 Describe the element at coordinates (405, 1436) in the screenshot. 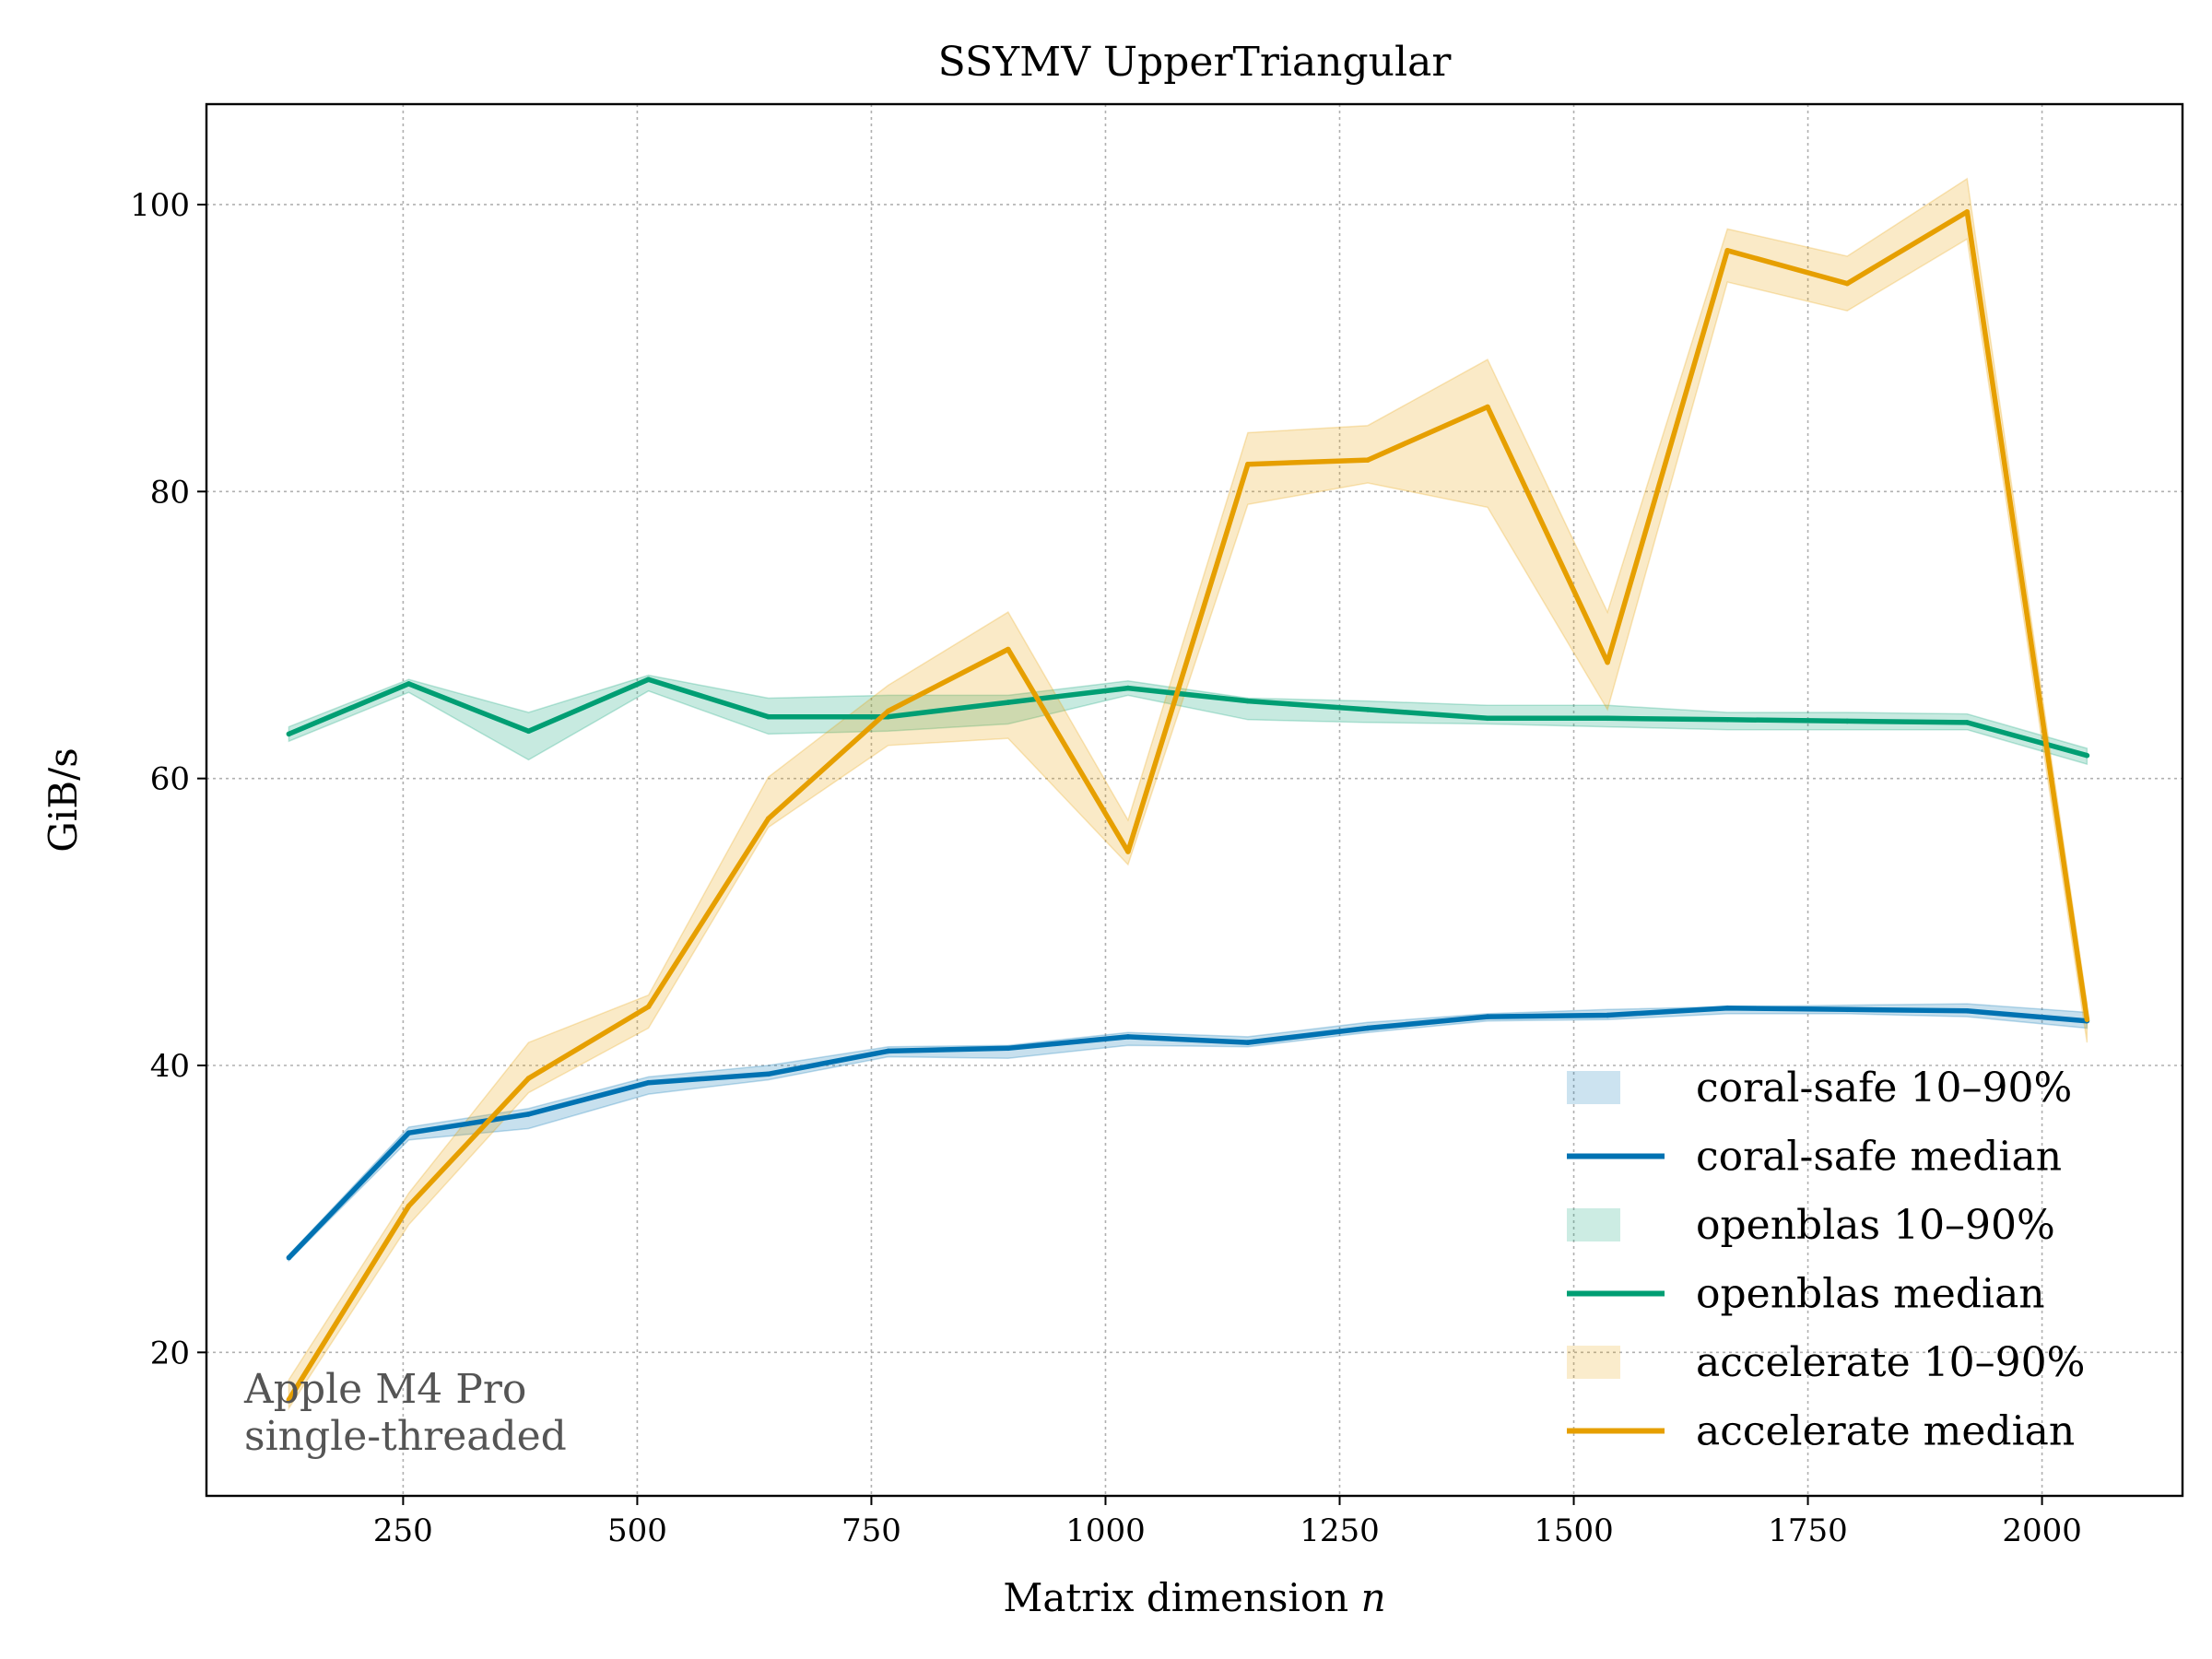

I see `annotation-line-2: single-threaded` at that location.